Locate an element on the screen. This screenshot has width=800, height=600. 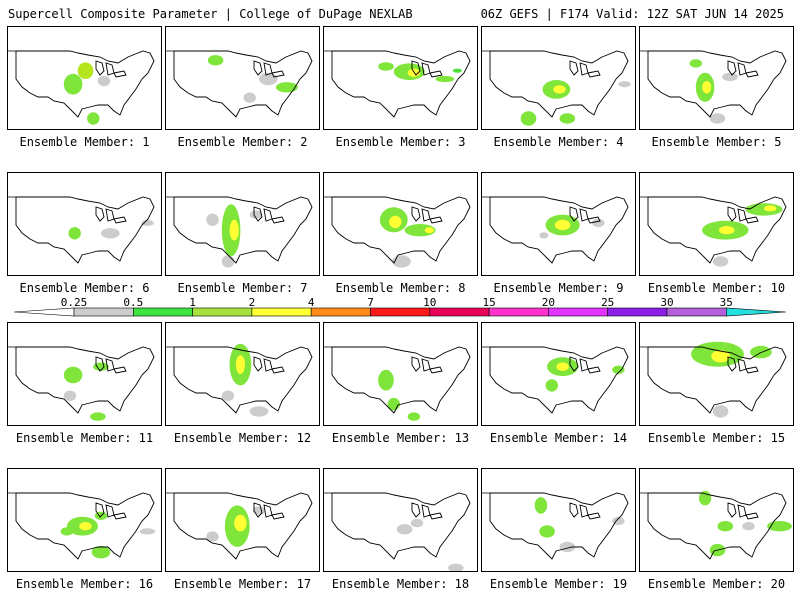
colorbar-tick-label: 10 is located at coordinates (429, 302).